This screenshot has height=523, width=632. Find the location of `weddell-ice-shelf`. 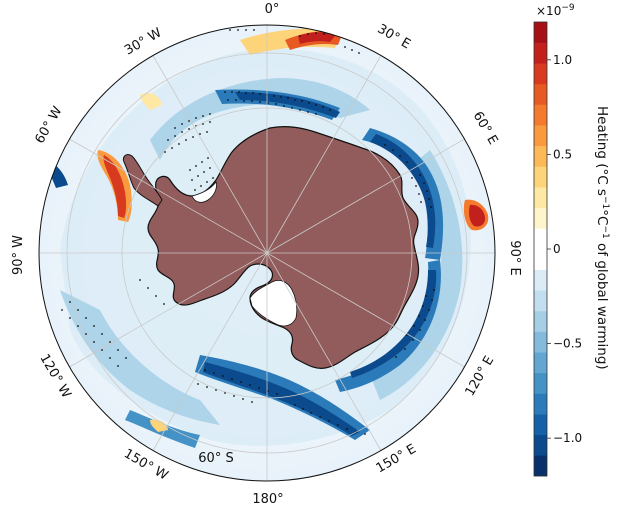

weddell-ice-shelf is located at coordinates (204, 192).